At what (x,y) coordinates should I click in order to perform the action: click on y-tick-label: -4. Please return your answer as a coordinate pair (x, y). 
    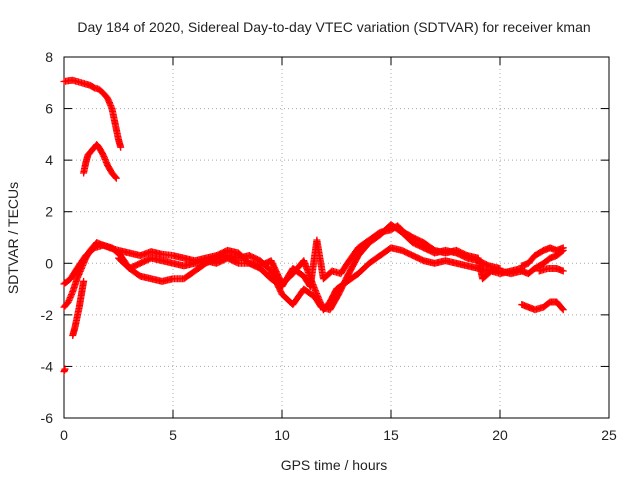
    Looking at the image, I should click on (47, 366).